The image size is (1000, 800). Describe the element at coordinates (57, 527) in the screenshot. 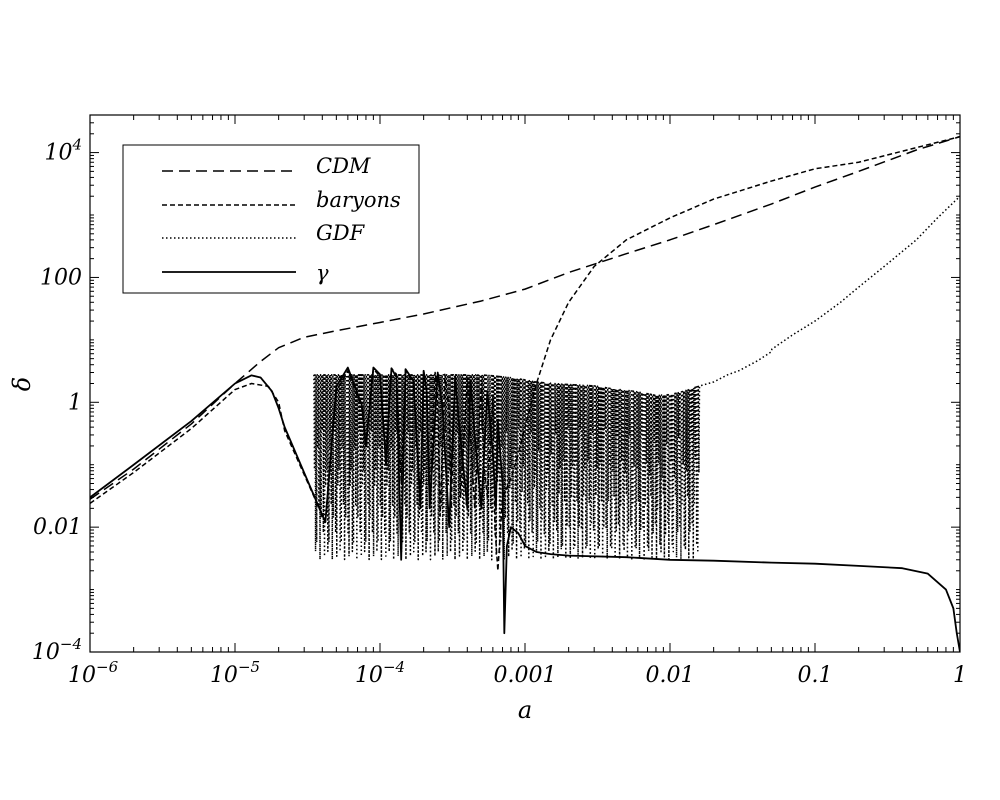

I see `y-tick-label: 0.01` at that location.